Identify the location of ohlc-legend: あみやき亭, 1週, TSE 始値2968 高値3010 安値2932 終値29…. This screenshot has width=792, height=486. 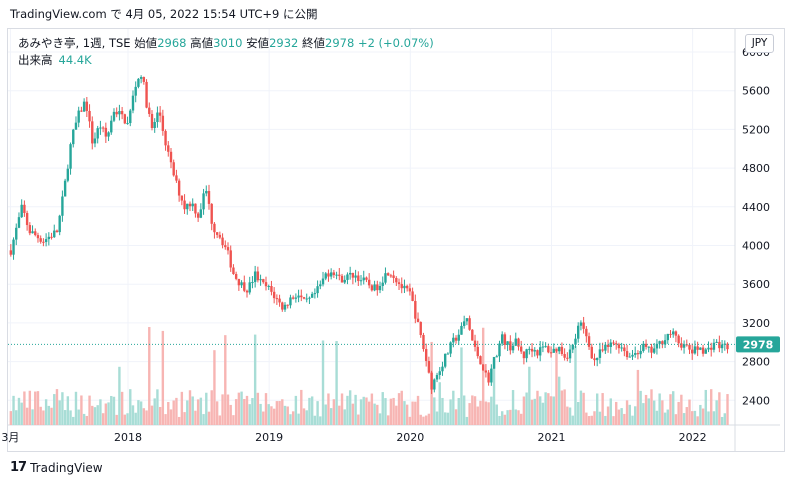
(226, 43).